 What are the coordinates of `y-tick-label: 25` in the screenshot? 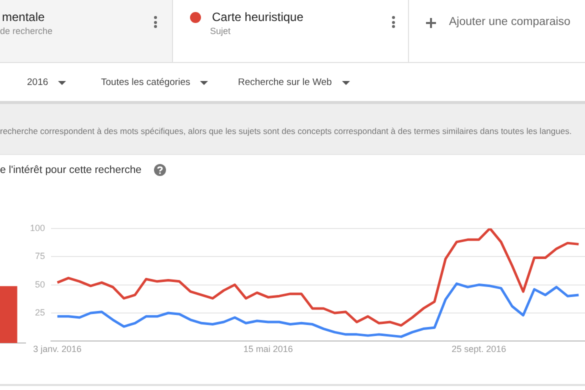 It's located at (40, 312).